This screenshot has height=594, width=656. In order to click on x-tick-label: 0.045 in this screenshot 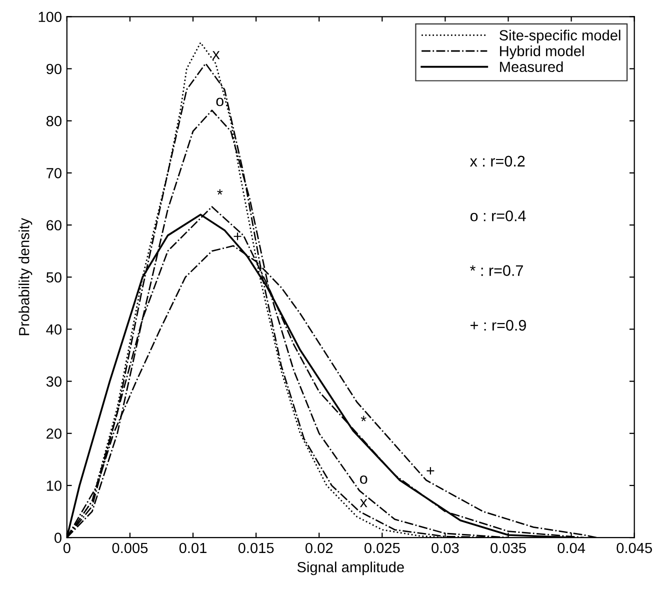, I will do `click(634, 548)`.